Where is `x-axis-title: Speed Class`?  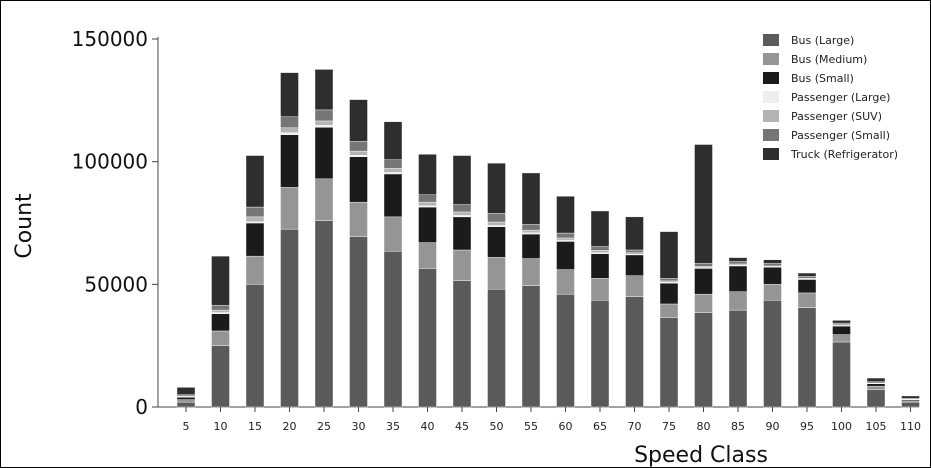 x-axis-title: Speed Class is located at coordinates (701, 455).